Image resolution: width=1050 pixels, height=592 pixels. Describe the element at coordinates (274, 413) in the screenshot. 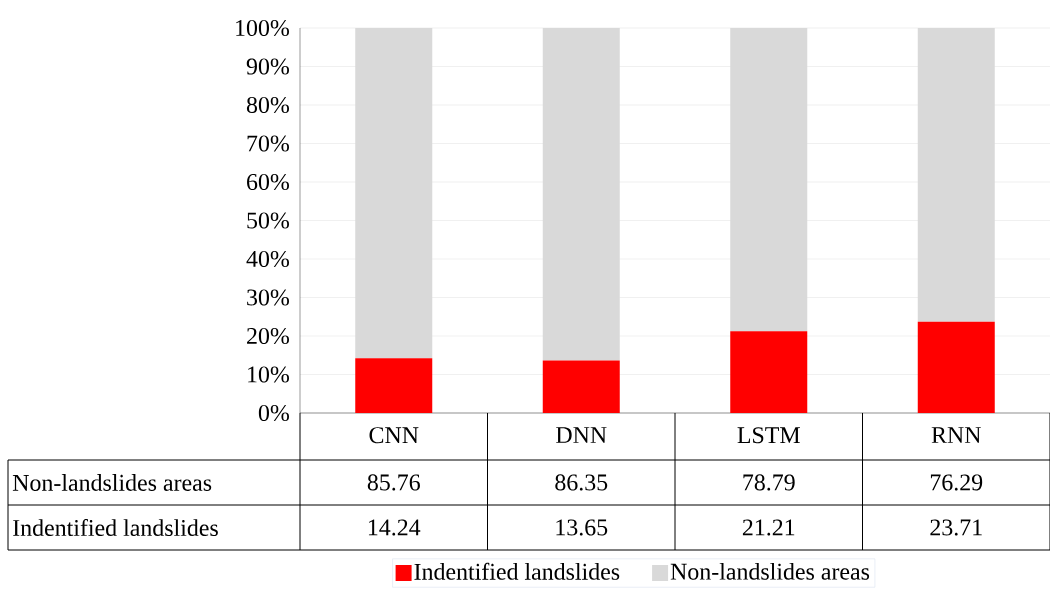

I see `y-tick-label: 0%` at that location.